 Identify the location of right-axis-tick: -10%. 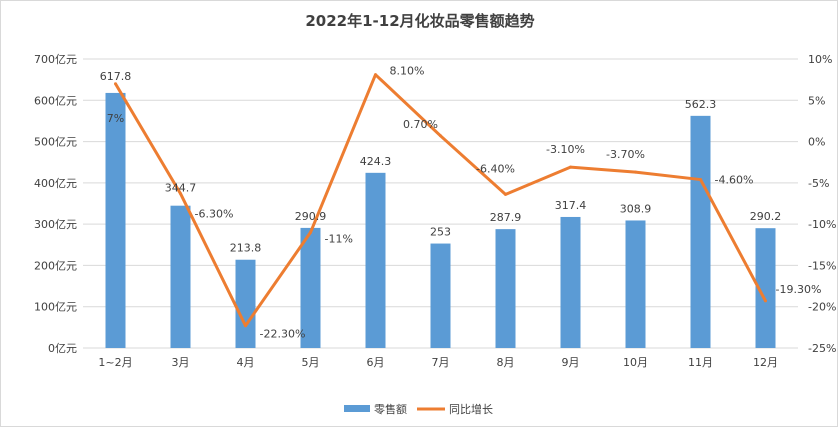
(822, 224).